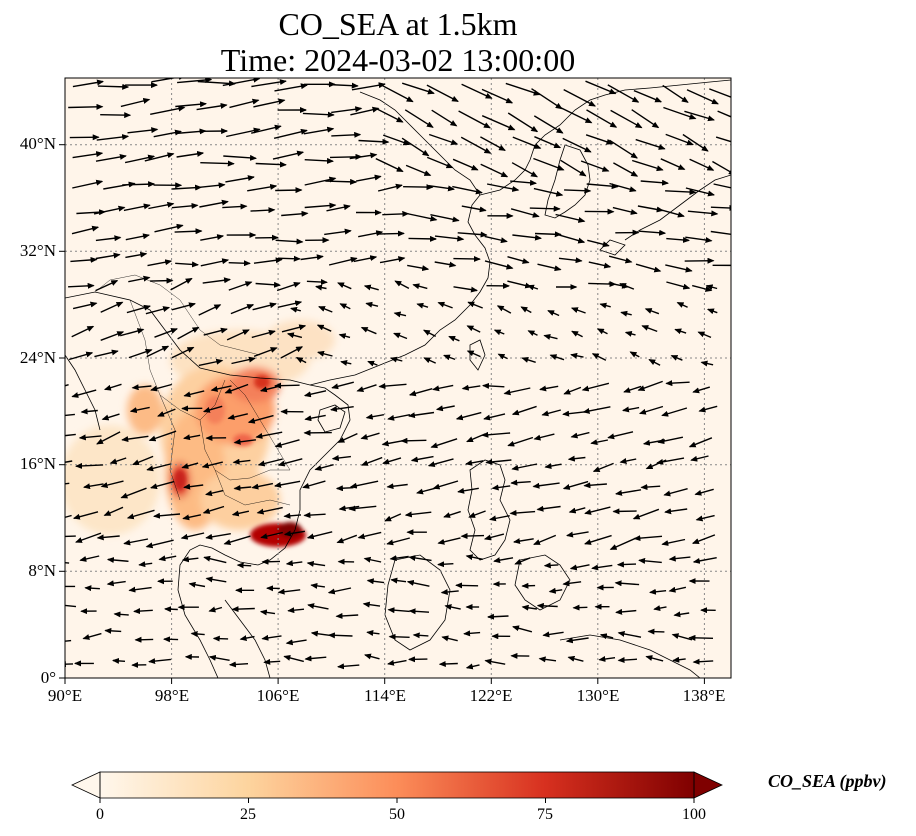 The width and height of the screenshot is (916, 836). Describe the element at coordinates (278, 695) in the screenshot. I see `lon-tick-label: 106°E` at that location.